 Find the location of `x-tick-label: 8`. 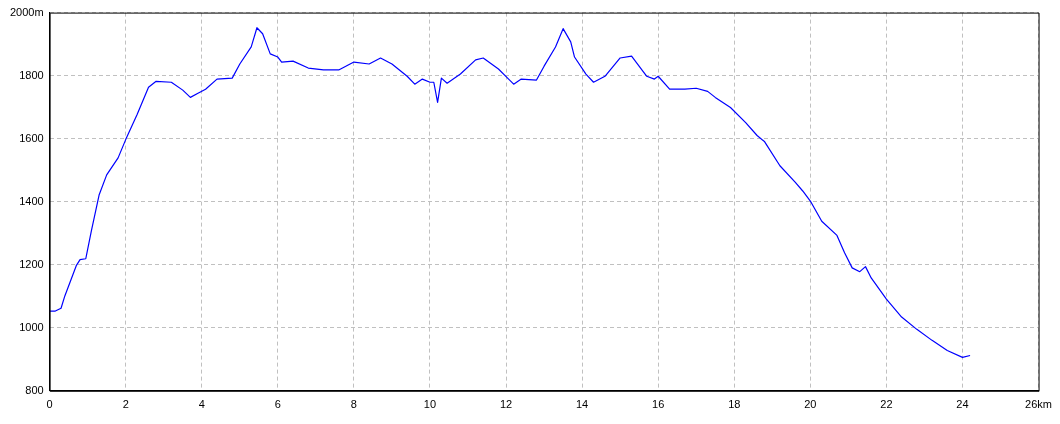

x-tick-label: 8 is located at coordinates (353, 404).